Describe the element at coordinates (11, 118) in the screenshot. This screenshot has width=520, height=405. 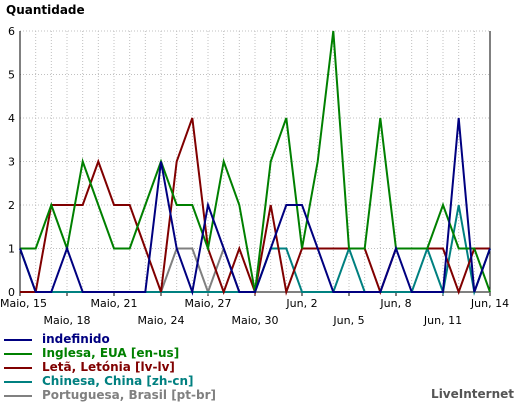
I see `y-tick-label: 4` at that location.